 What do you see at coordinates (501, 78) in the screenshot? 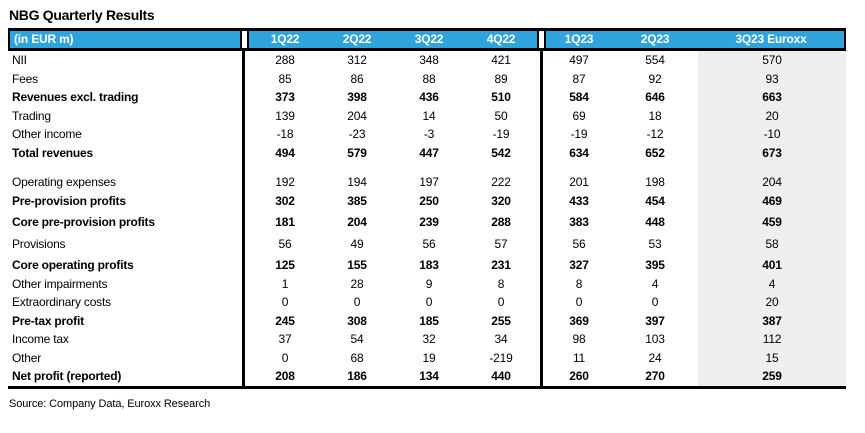
I see `value-cell: 89` at bounding box center [501, 78].